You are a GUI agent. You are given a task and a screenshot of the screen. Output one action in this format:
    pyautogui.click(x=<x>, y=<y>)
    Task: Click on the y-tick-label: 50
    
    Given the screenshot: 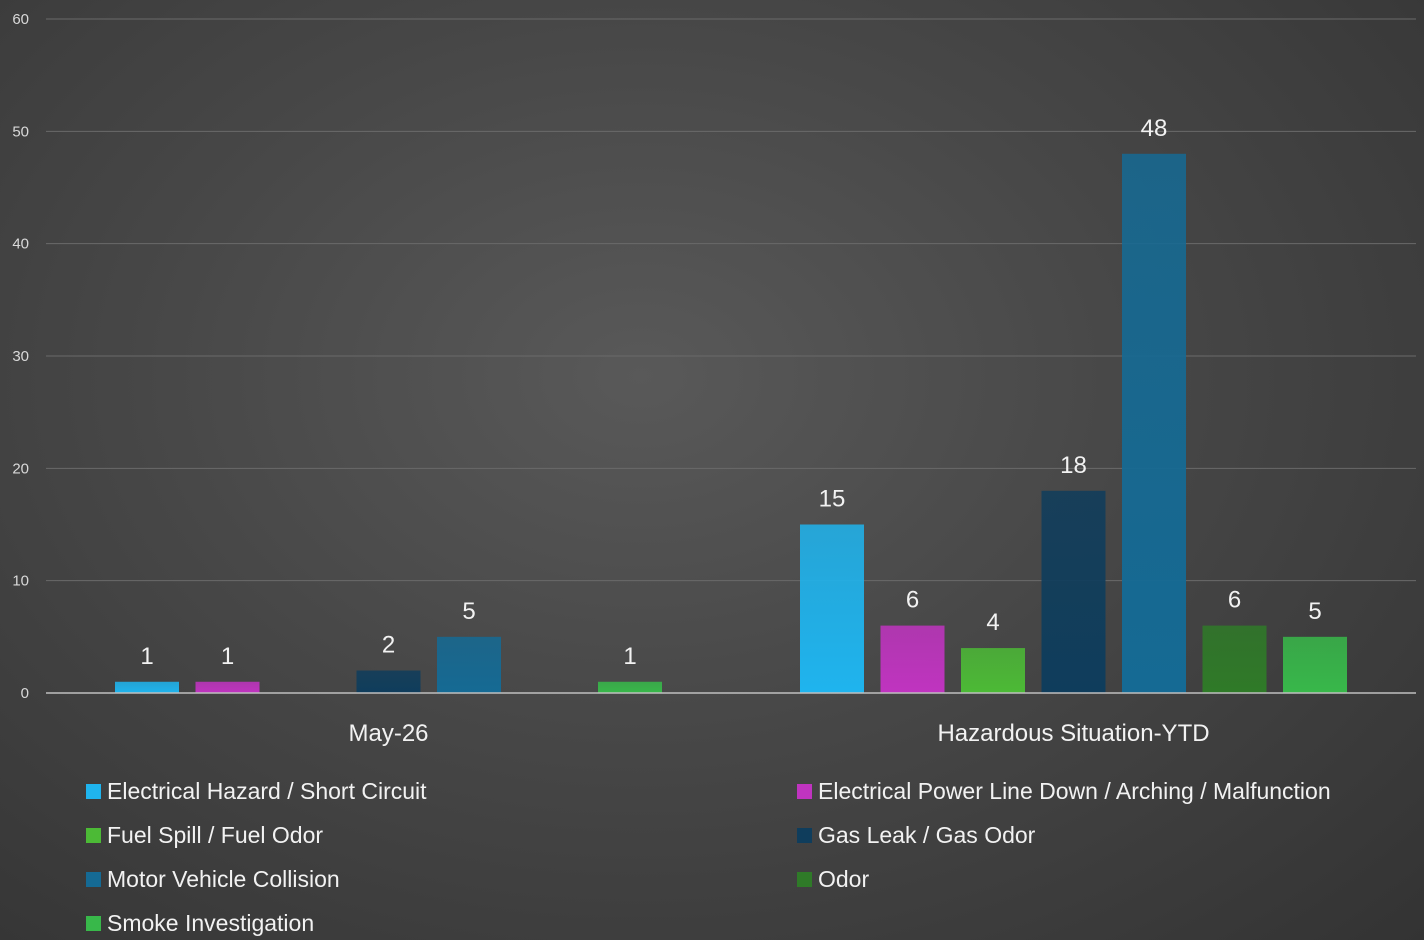 What is the action you would take?
    pyautogui.click(x=20, y=131)
    